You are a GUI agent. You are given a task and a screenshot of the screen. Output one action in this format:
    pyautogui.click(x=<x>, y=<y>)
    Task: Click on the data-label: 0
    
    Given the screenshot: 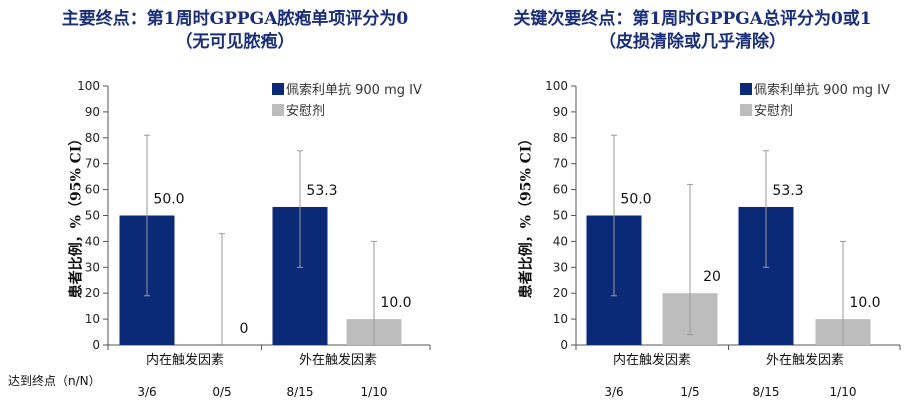 What is the action you would take?
    pyautogui.click(x=244, y=329)
    